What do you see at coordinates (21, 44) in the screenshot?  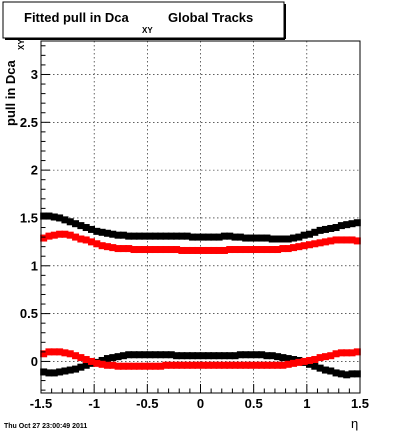 I see `y-axis-label-subscript: XY` at bounding box center [21, 44].